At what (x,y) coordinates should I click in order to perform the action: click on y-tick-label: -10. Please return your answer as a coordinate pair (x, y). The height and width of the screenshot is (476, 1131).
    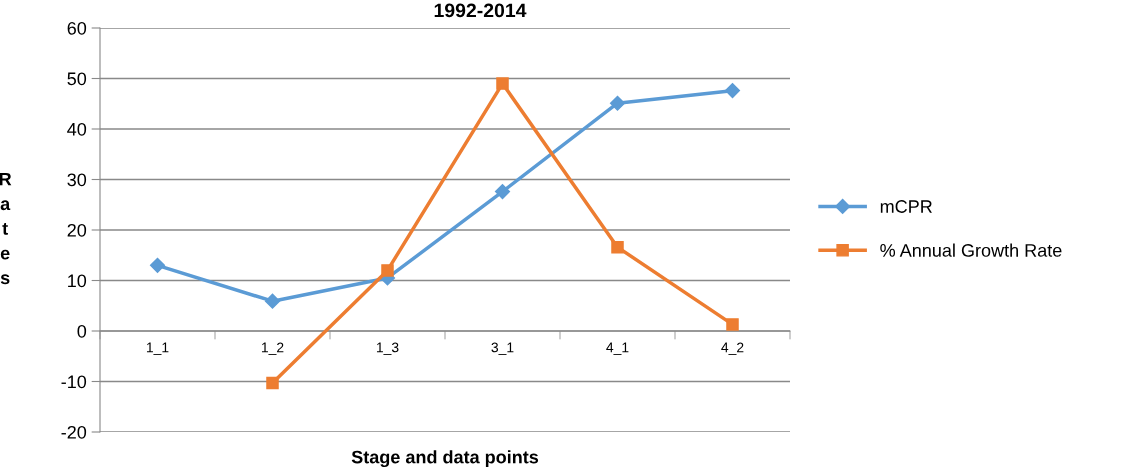
    Looking at the image, I should click on (74, 382).